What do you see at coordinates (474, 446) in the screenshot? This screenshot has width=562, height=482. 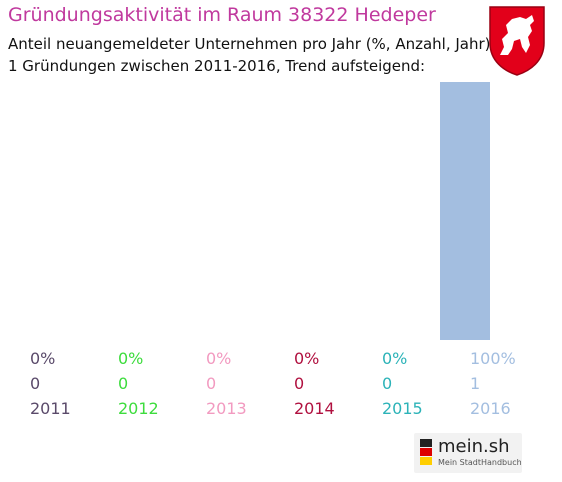 I see `brand-name: mein.sh` at bounding box center [474, 446].